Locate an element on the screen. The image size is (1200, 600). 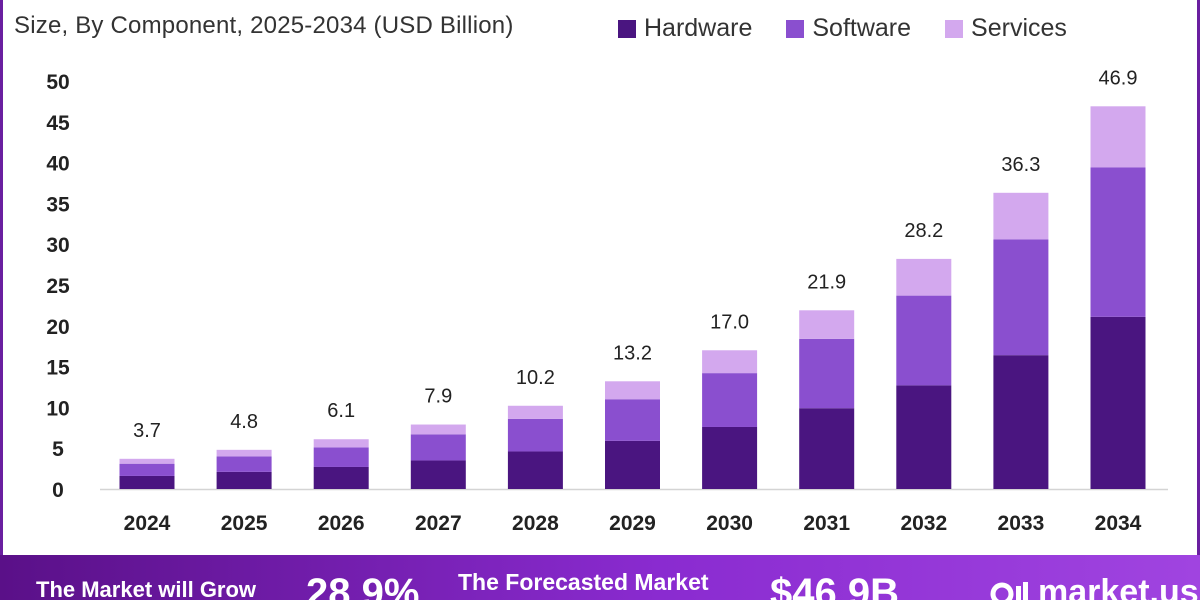
bar-software-2024 is located at coordinates (147, 469).